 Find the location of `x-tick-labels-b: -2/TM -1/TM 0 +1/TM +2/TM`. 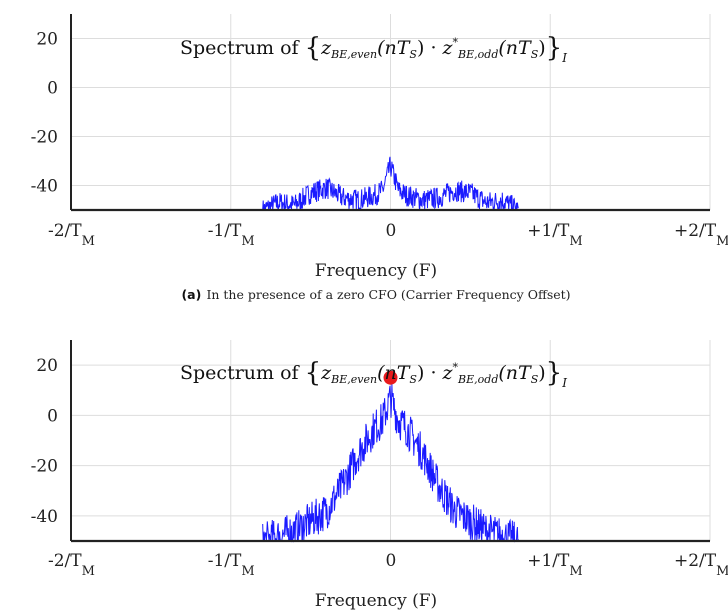

x-tick-labels-b: -2/TM -1/TM 0 +1/TM +2/TM is located at coordinates (388, 565).